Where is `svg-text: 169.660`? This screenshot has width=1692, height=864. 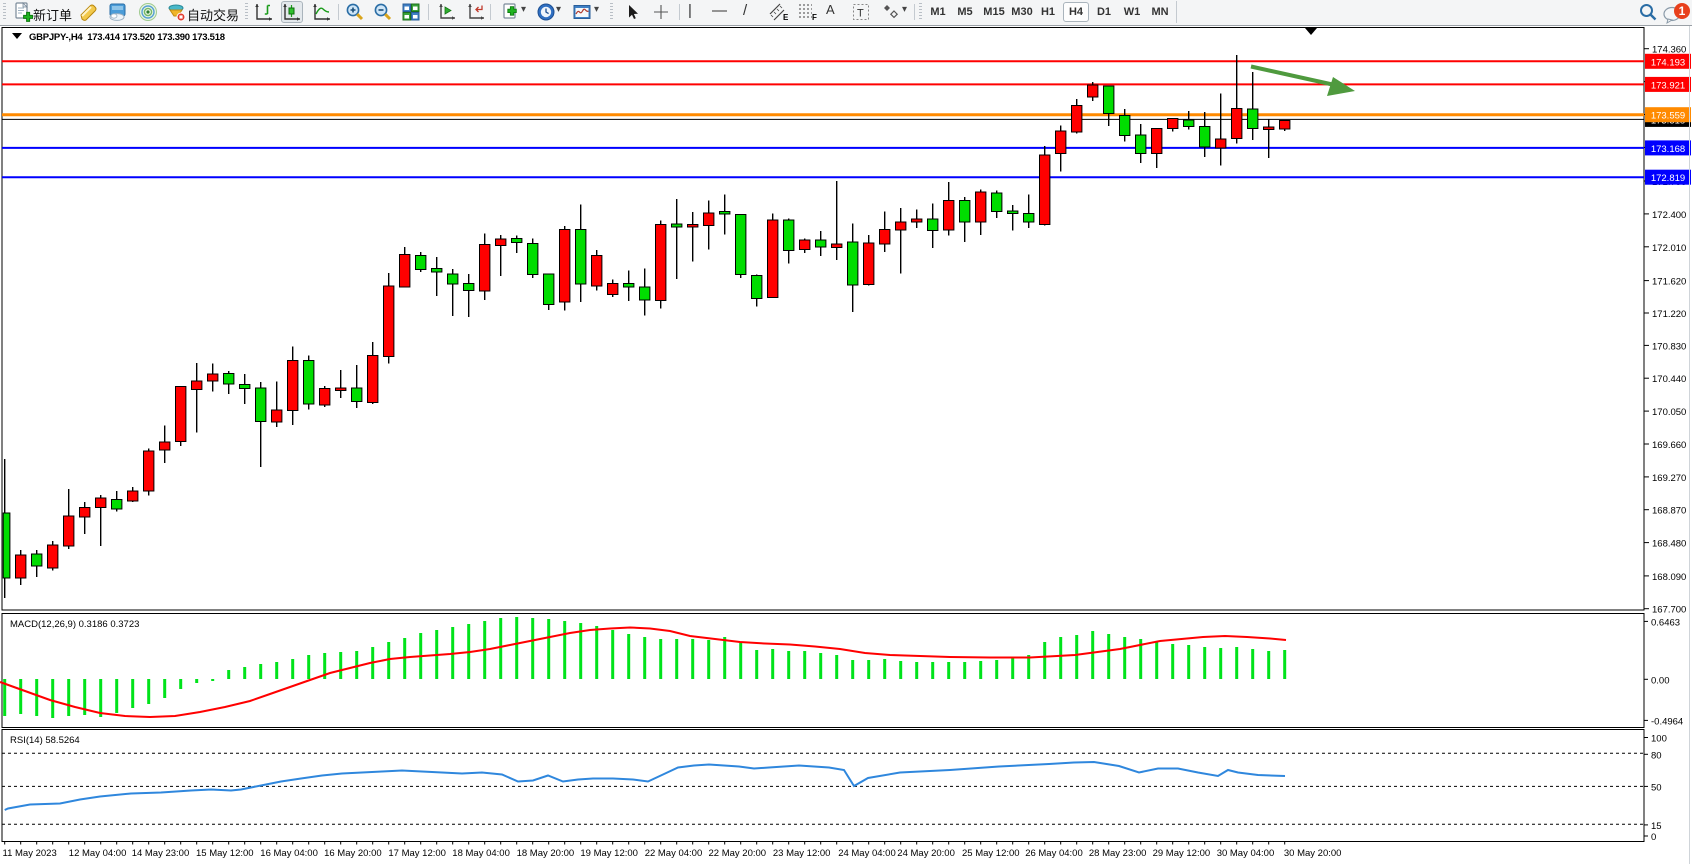
svg-text: 169.660 is located at coordinates (1669, 445).